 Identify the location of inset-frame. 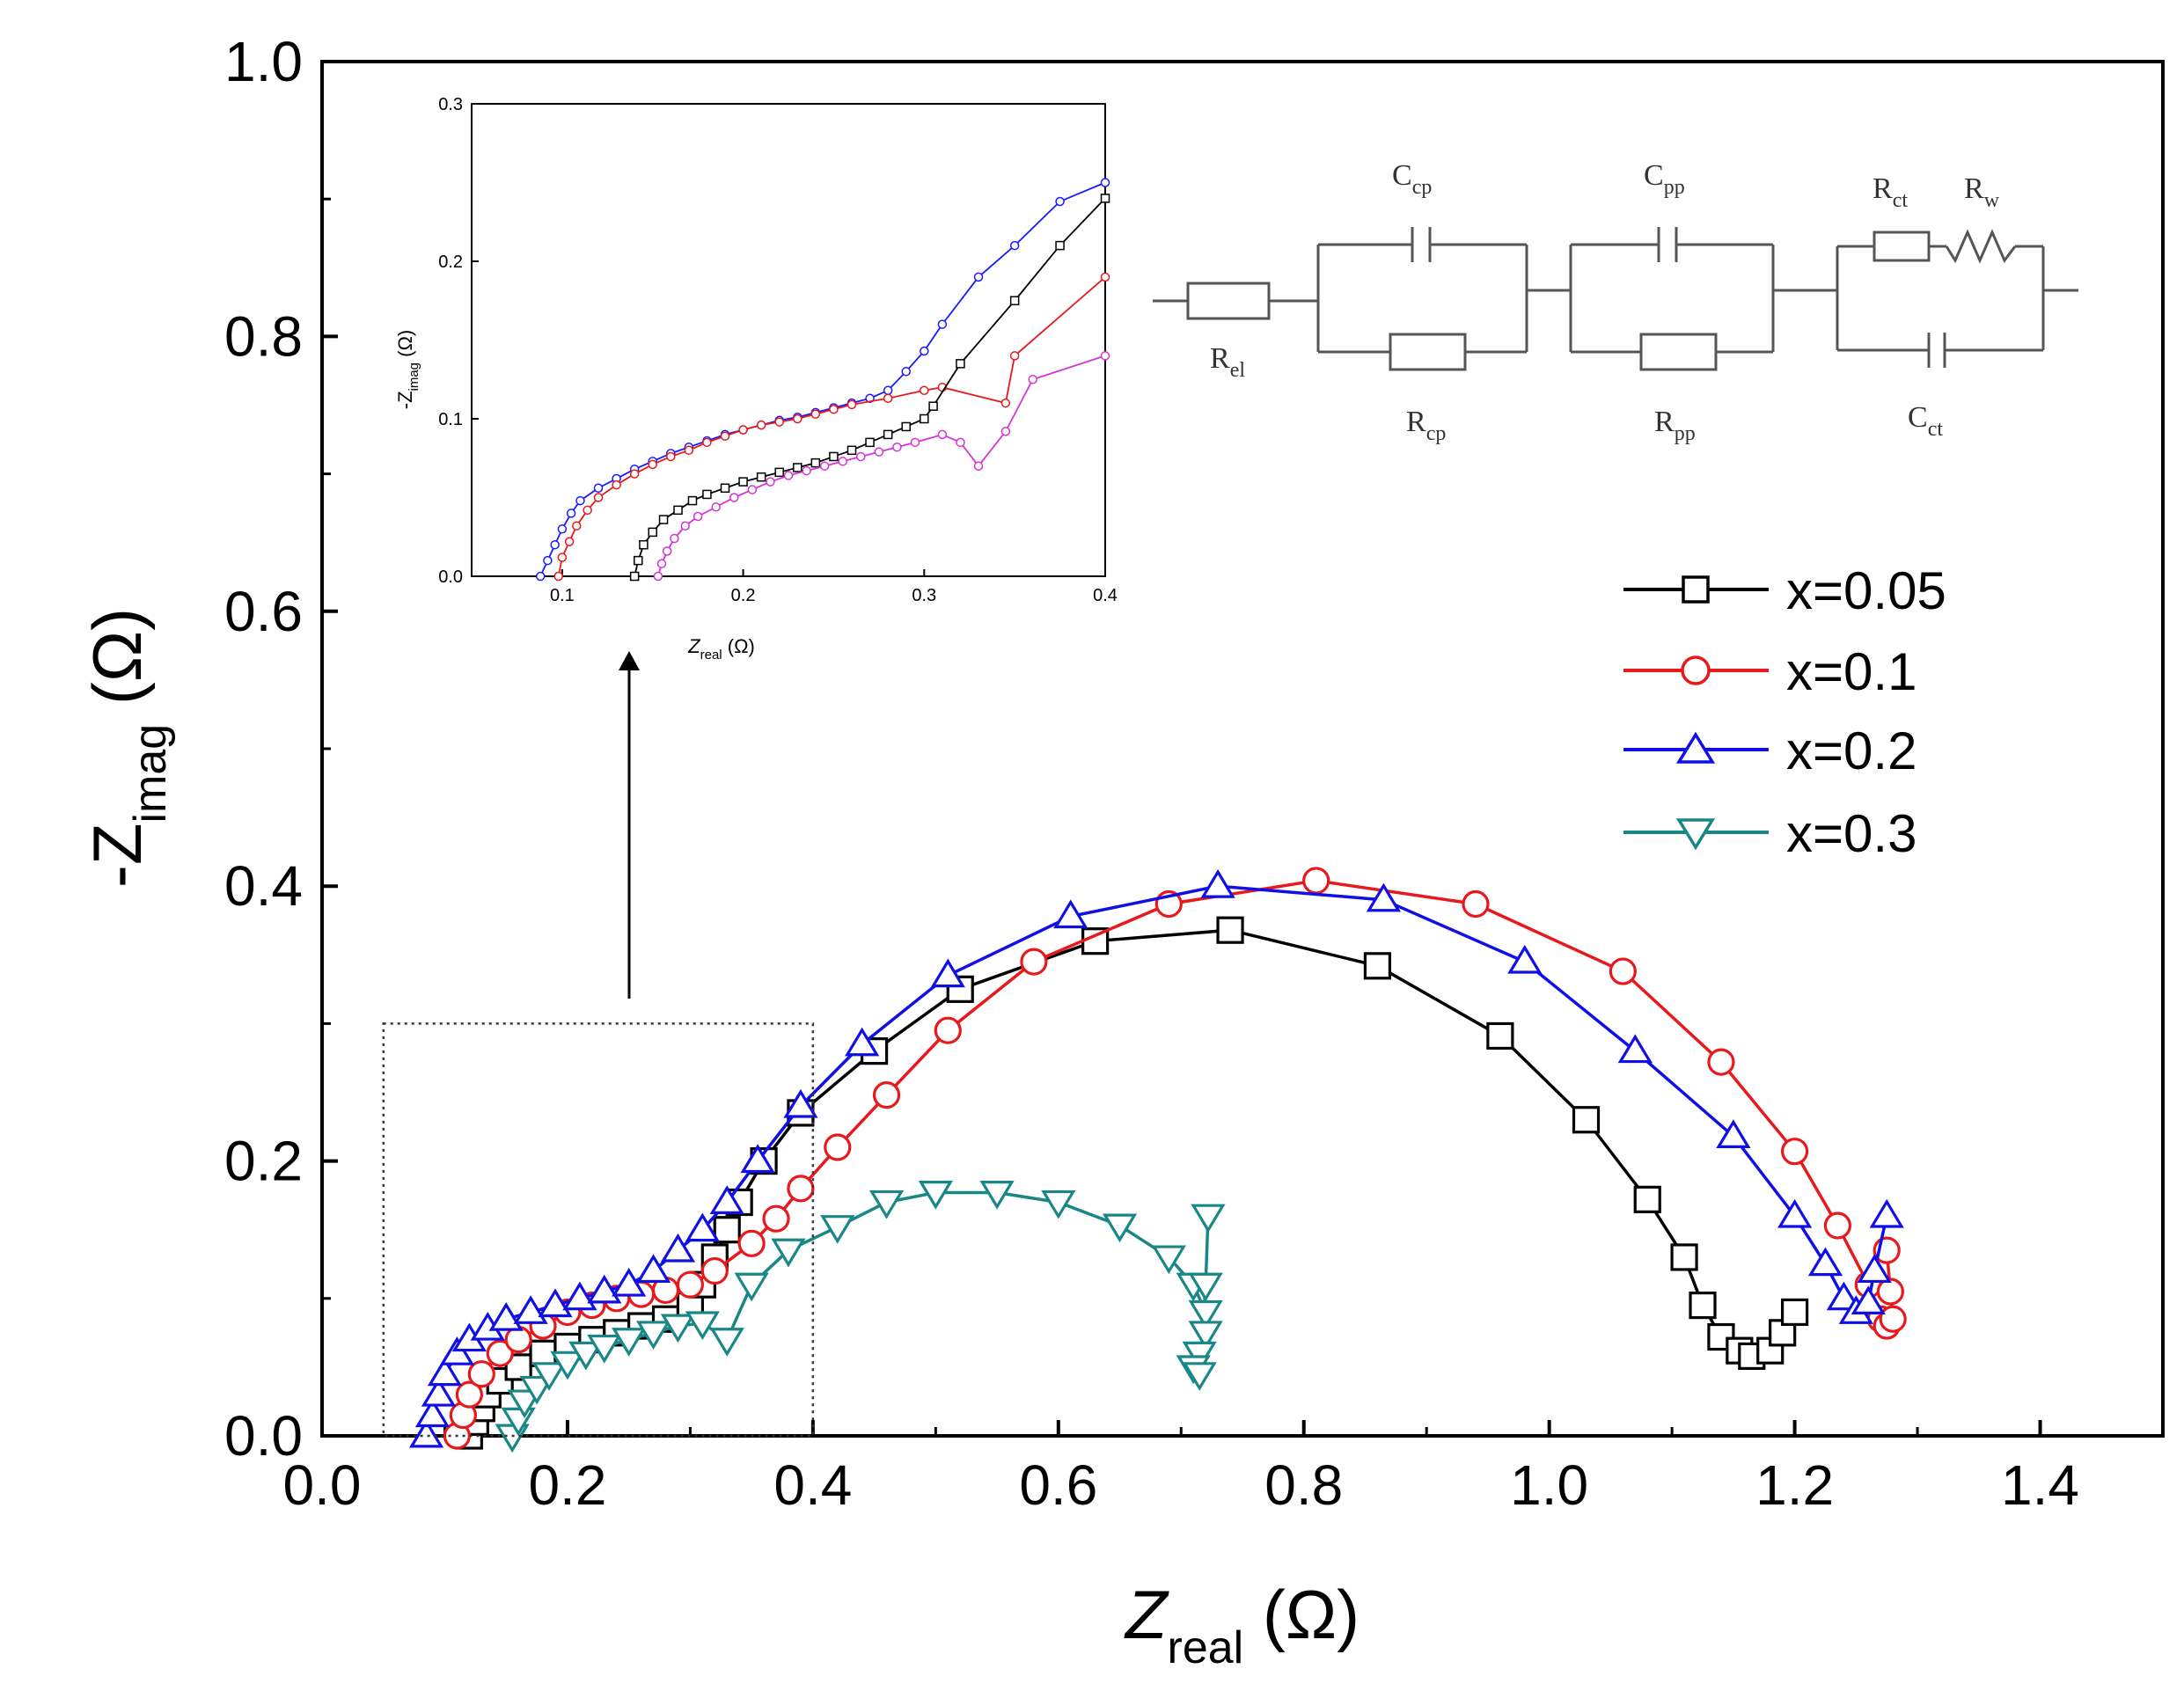
(788, 340).